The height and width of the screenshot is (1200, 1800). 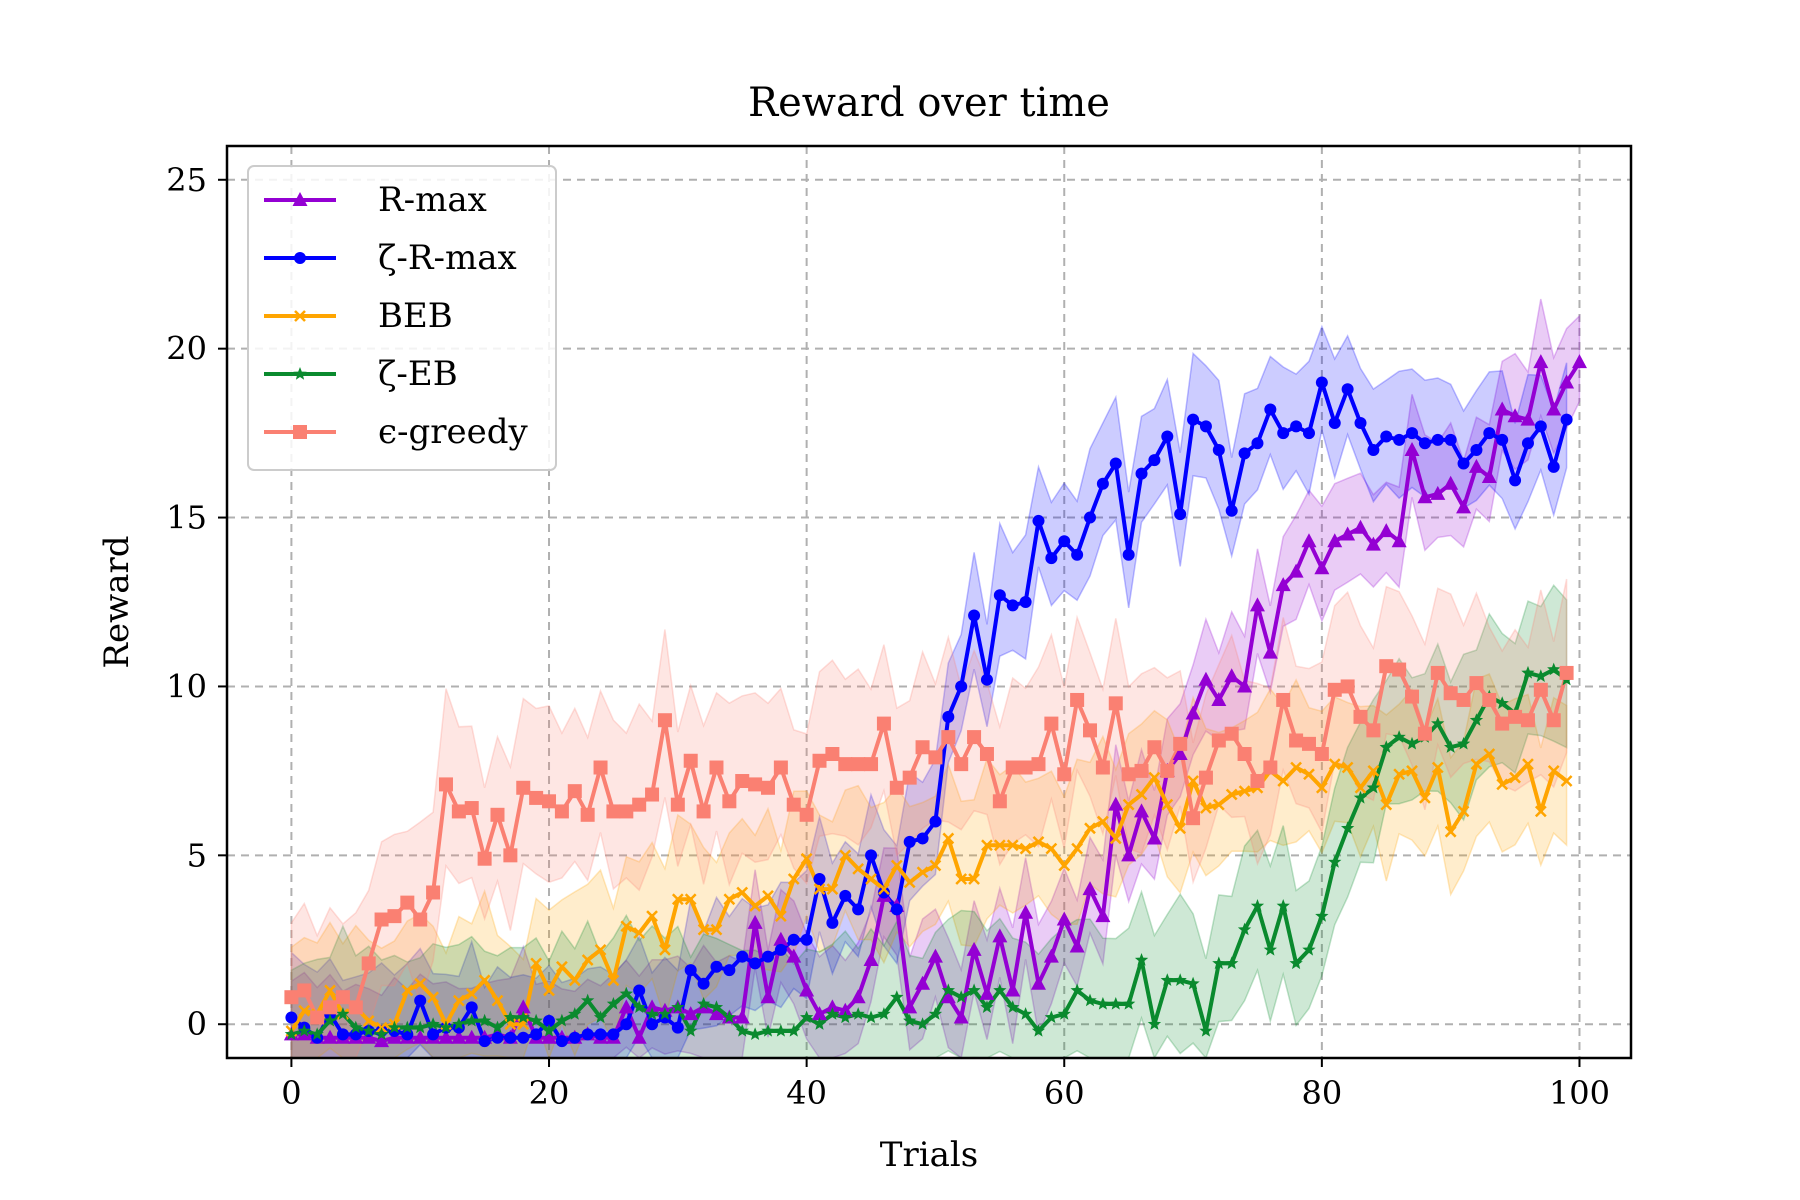 What do you see at coordinates (186, 349) in the screenshot?
I see `y-tick-label: 20` at bounding box center [186, 349].